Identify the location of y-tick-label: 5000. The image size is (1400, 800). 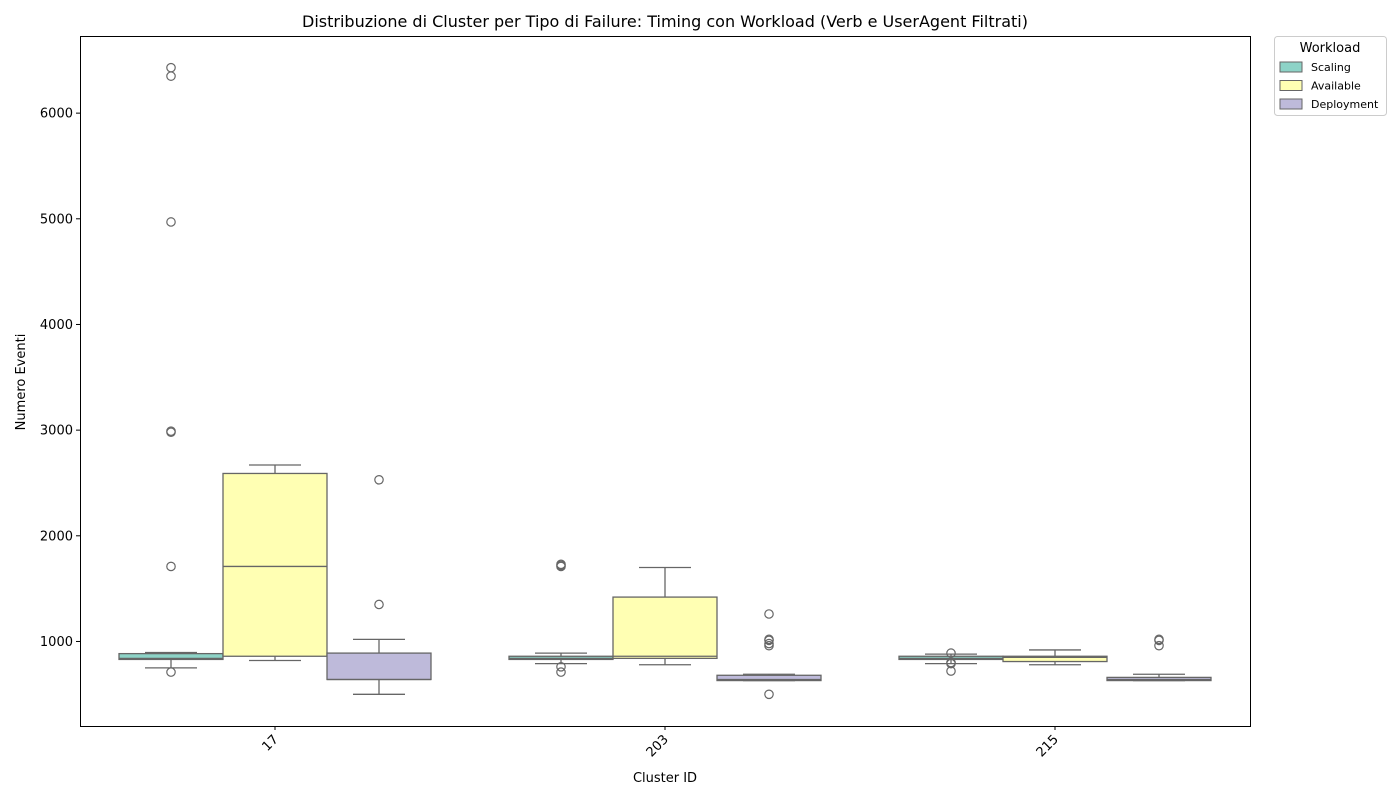
(56, 219).